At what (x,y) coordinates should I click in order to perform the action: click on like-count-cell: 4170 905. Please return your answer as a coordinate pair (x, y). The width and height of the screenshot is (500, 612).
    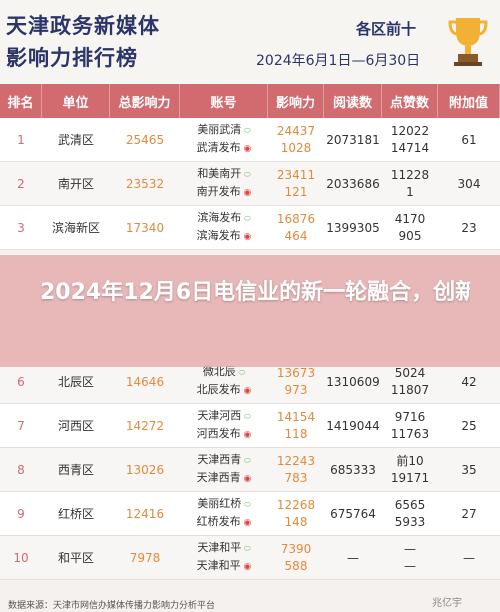
    Looking at the image, I should click on (410, 227).